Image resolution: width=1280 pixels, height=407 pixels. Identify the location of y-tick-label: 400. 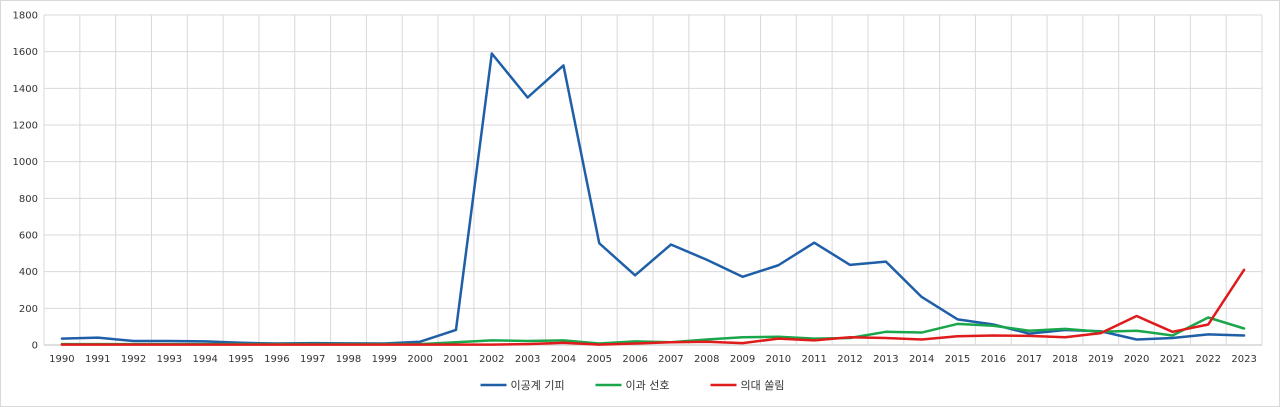
(28, 272).